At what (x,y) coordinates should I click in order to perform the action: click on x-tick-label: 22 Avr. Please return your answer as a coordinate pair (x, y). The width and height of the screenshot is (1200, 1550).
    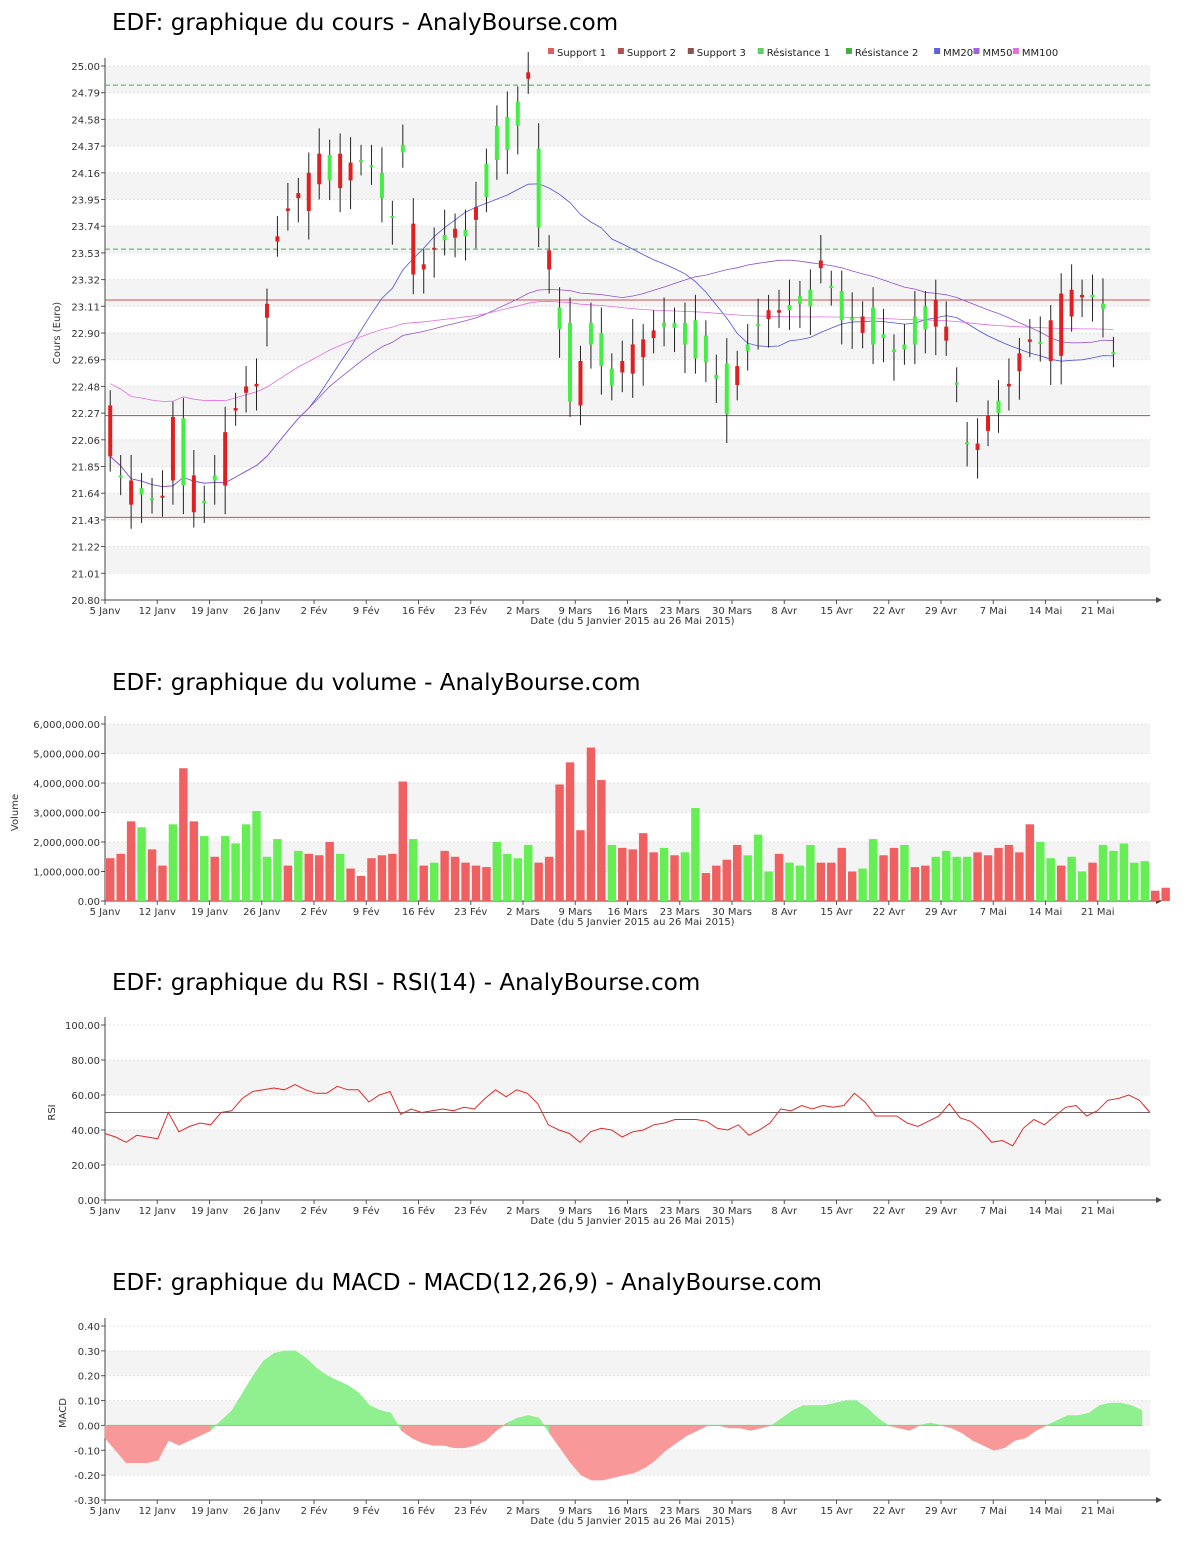
    Looking at the image, I should click on (889, 912).